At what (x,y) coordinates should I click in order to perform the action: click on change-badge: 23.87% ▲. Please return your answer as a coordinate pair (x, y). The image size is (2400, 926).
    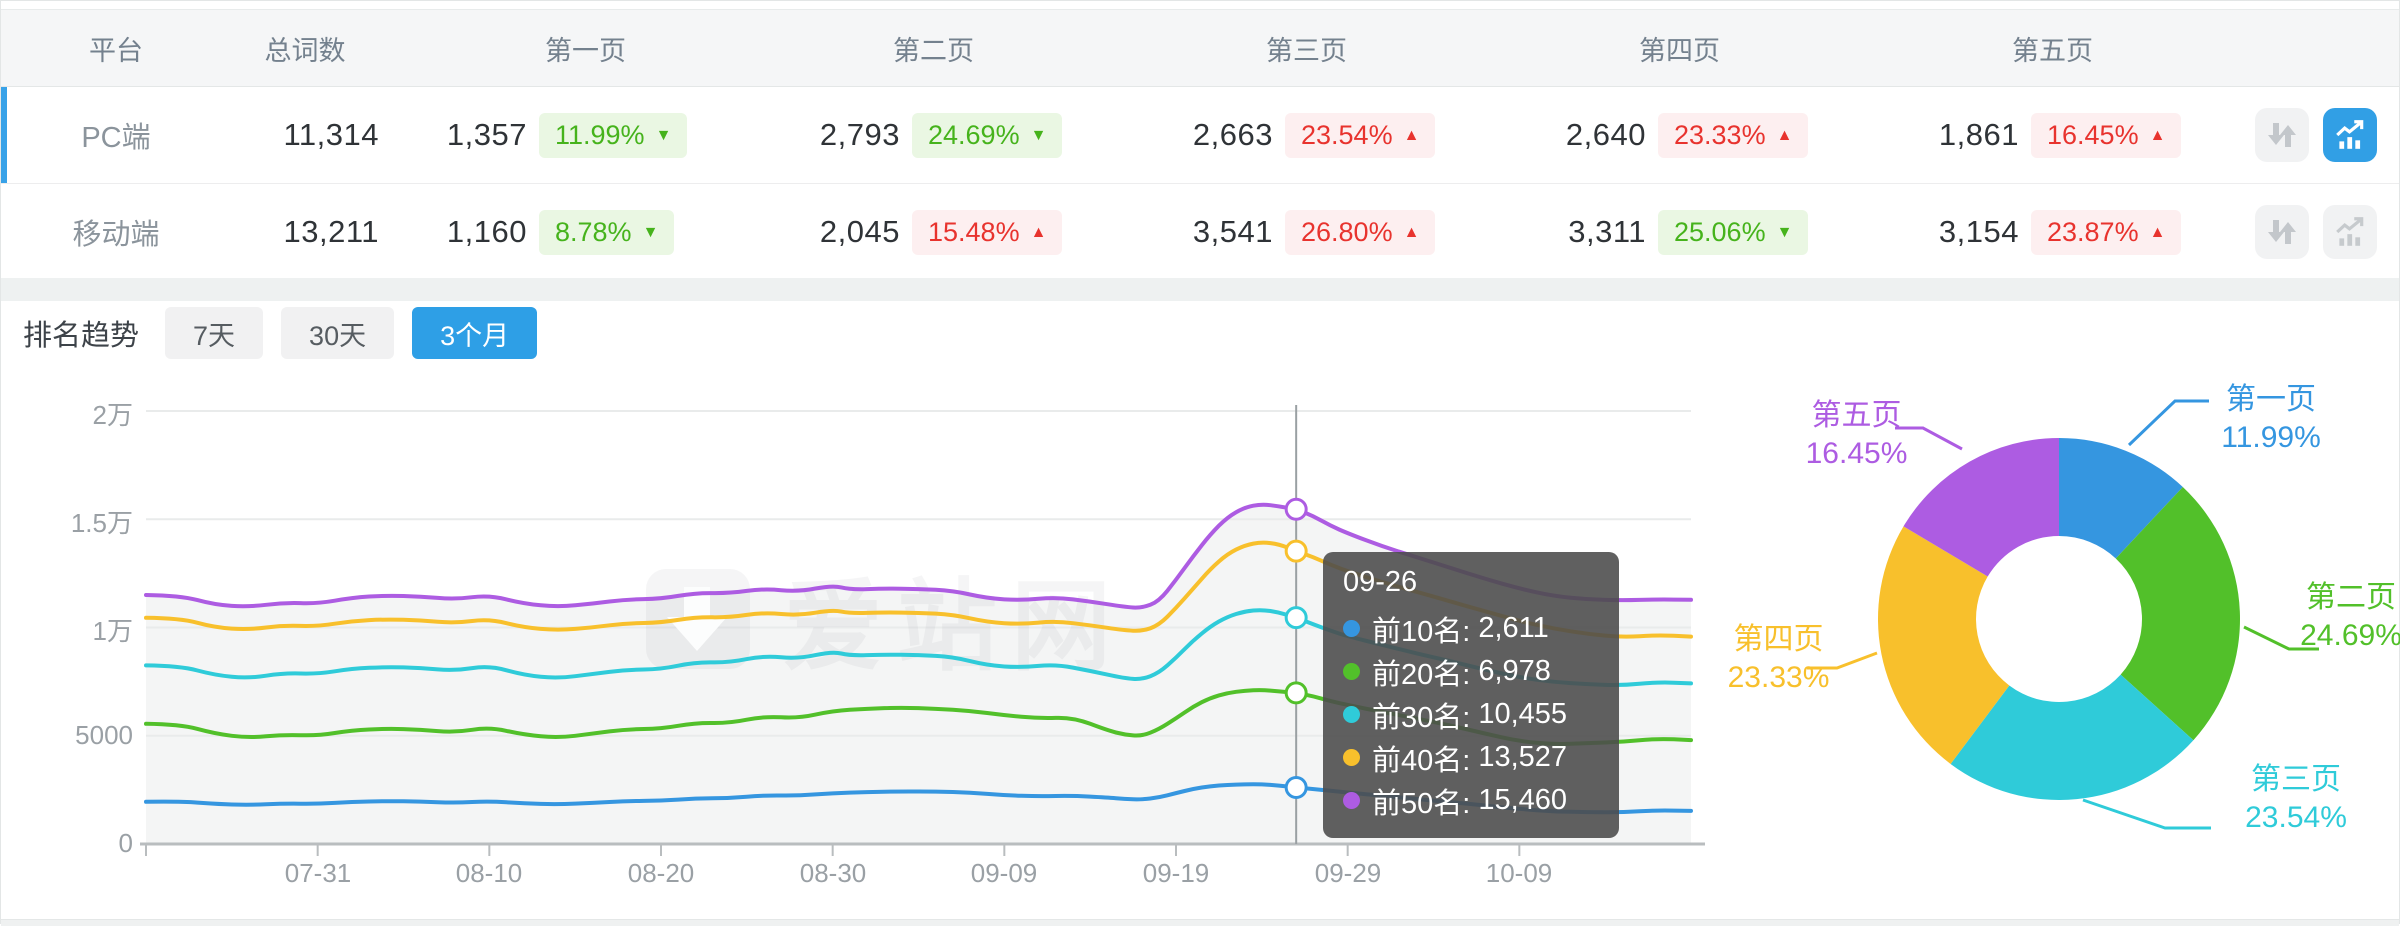
    Looking at the image, I should click on (2106, 232).